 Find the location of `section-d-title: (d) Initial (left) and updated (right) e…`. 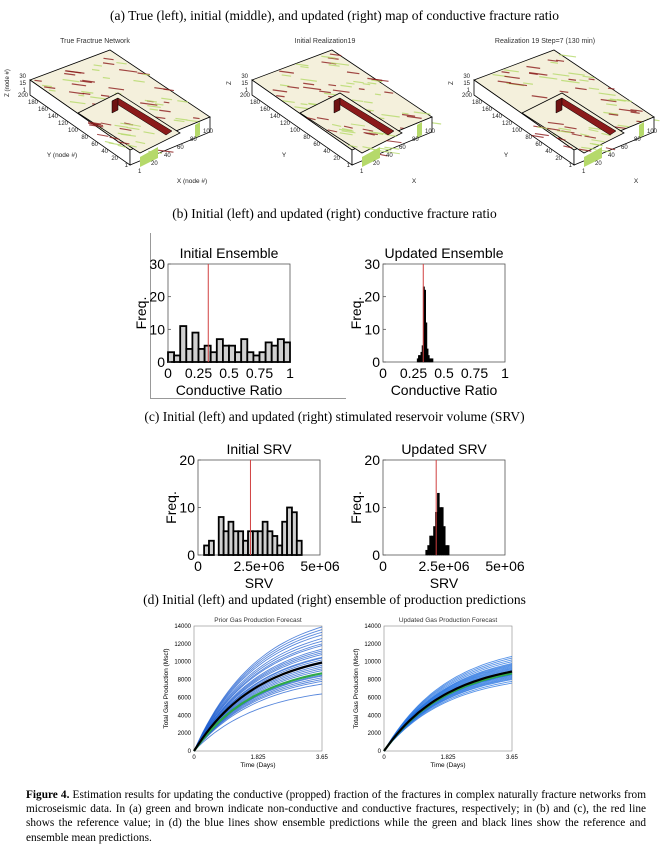

section-d-title: (d) Initial (left) and updated (right) e… is located at coordinates (334, 599).